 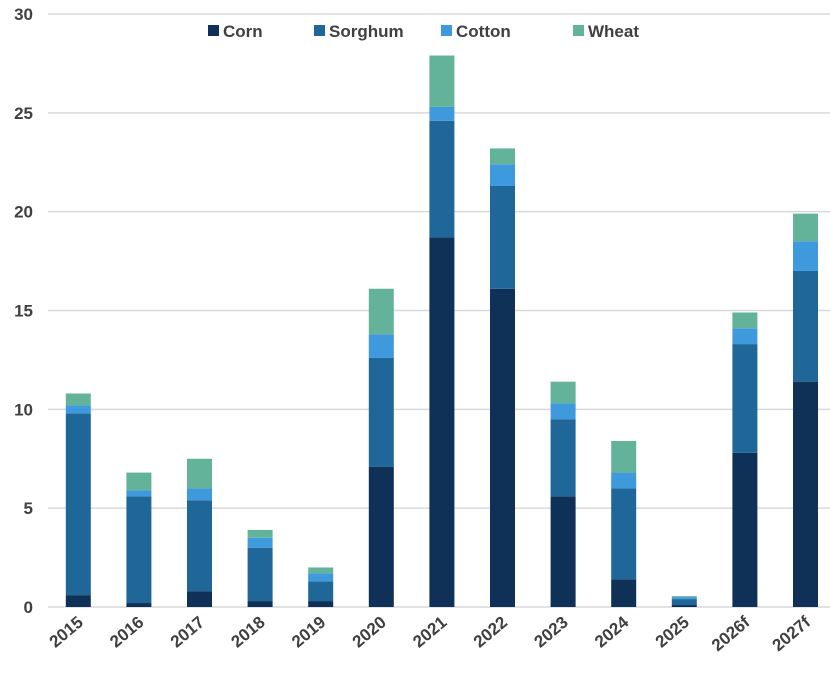 I want to click on bar-wheat-2023, so click(x=563, y=392).